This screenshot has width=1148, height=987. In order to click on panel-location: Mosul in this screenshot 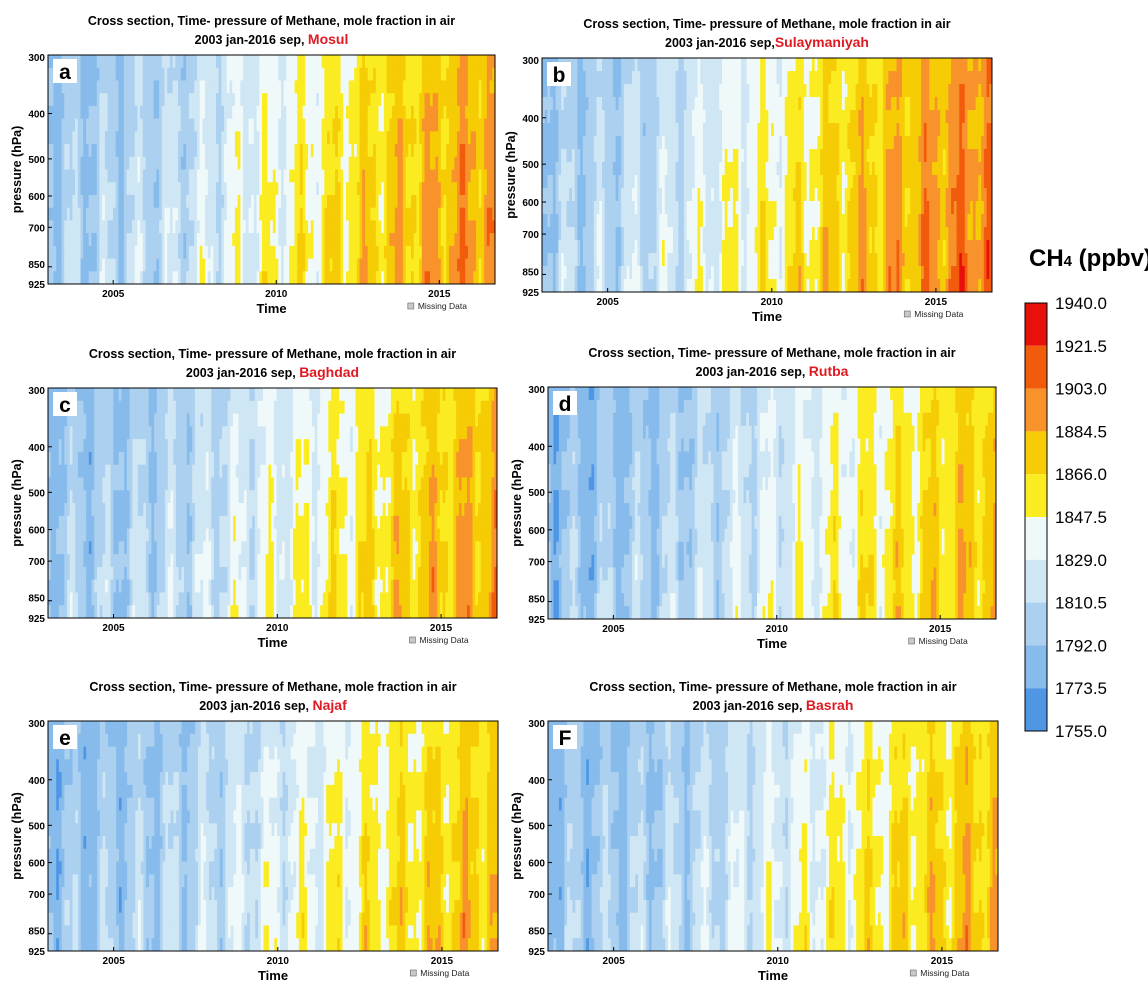, I will do `click(328, 39)`.